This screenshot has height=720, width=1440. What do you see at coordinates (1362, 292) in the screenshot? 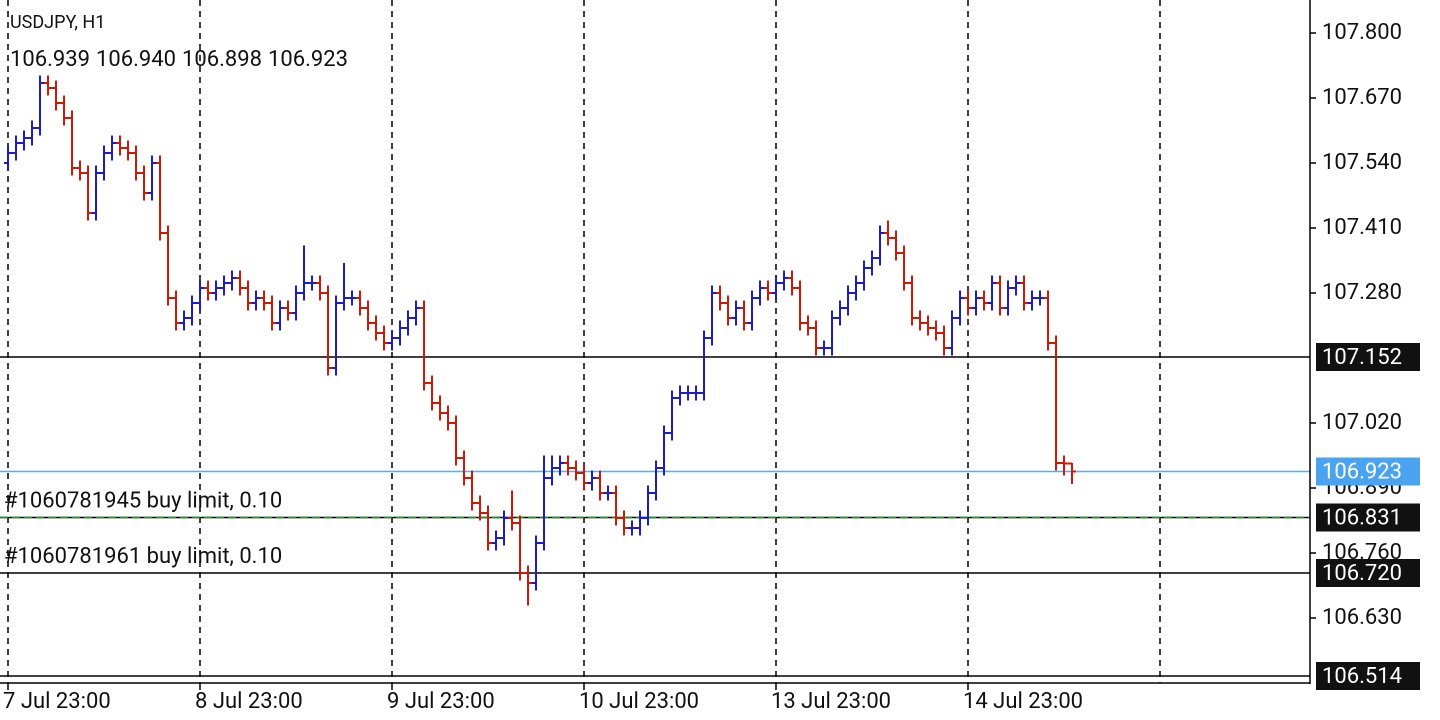
I see `y-tick-label: 107.280` at bounding box center [1362, 292].